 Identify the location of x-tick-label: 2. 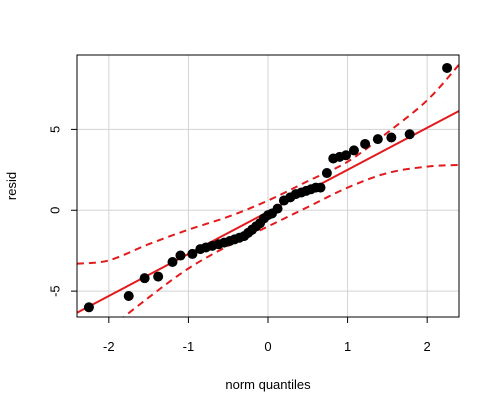
(427, 346).